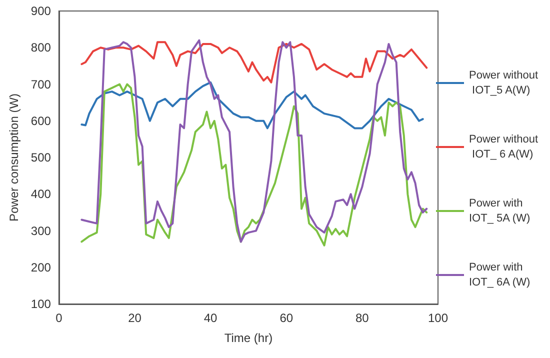 This screenshot has width=550, height=358. What do you see at coordinates (41, 194) in the screenshot?
I see `y-tick-label: 400` at bounding box center [41, 194].